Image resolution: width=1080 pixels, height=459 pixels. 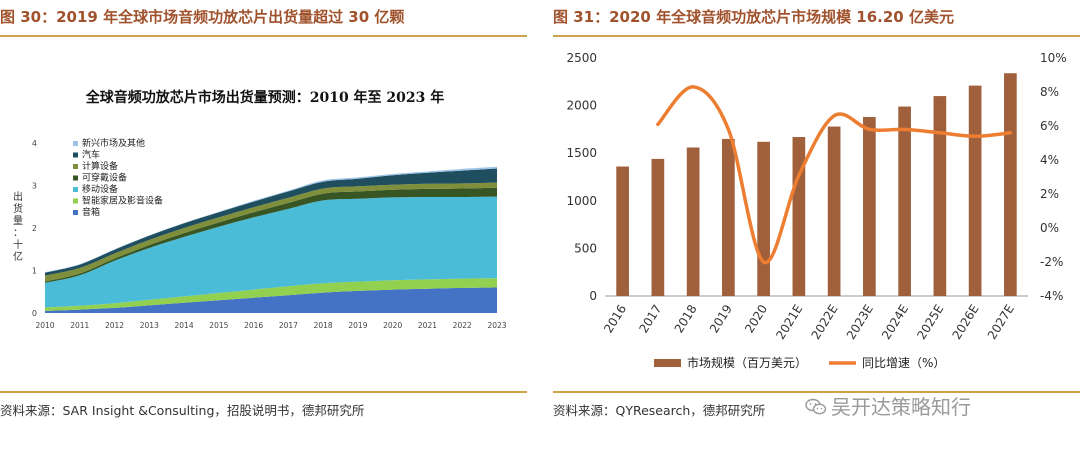 What do you see at coordinates (1049, 126) in the screenshot?
I see `y-right-tick-label: 6%` at bounding box center [1049, 126].